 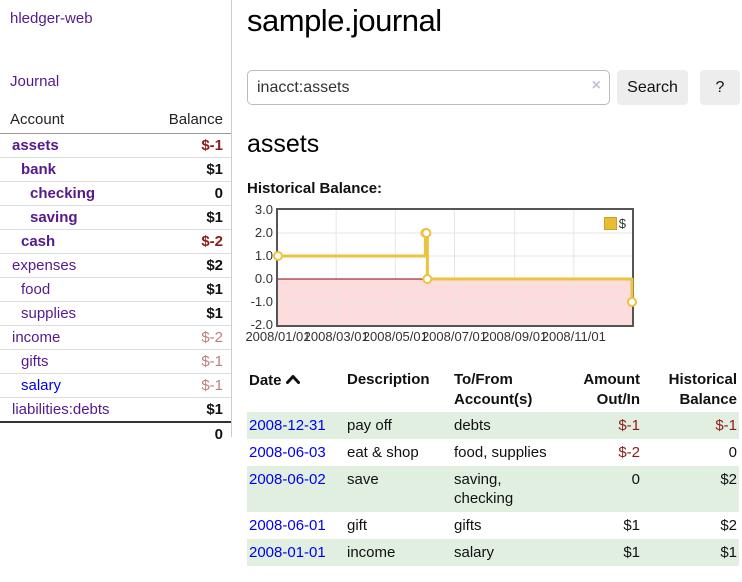 What do you see at coordinates (596, 85) in the screenshot?
I see `clear-search-icon: ×` at bounding box center [596, 85].